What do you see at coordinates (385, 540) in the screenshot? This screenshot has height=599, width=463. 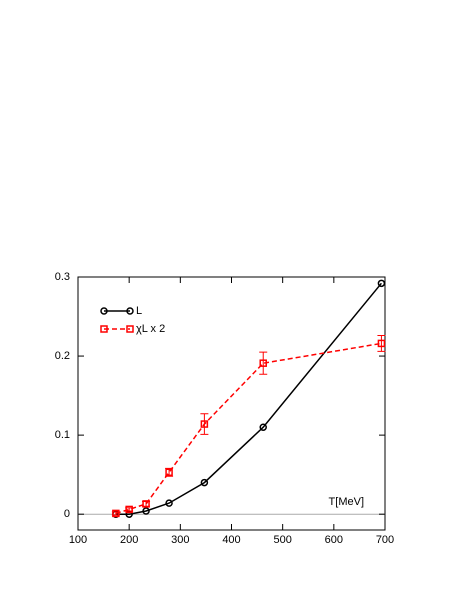 I see `x-tick-label: 700` at bounding box center [385, 540].